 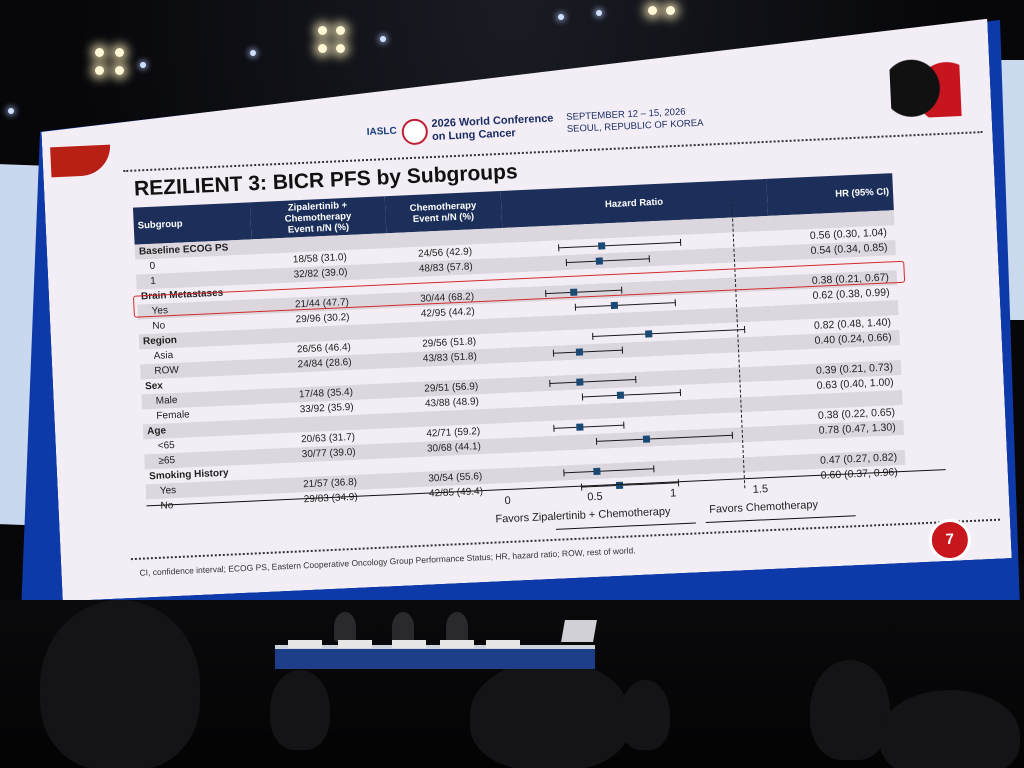 I want to click on x-tick-label: 0, so click(x=508, y=501).